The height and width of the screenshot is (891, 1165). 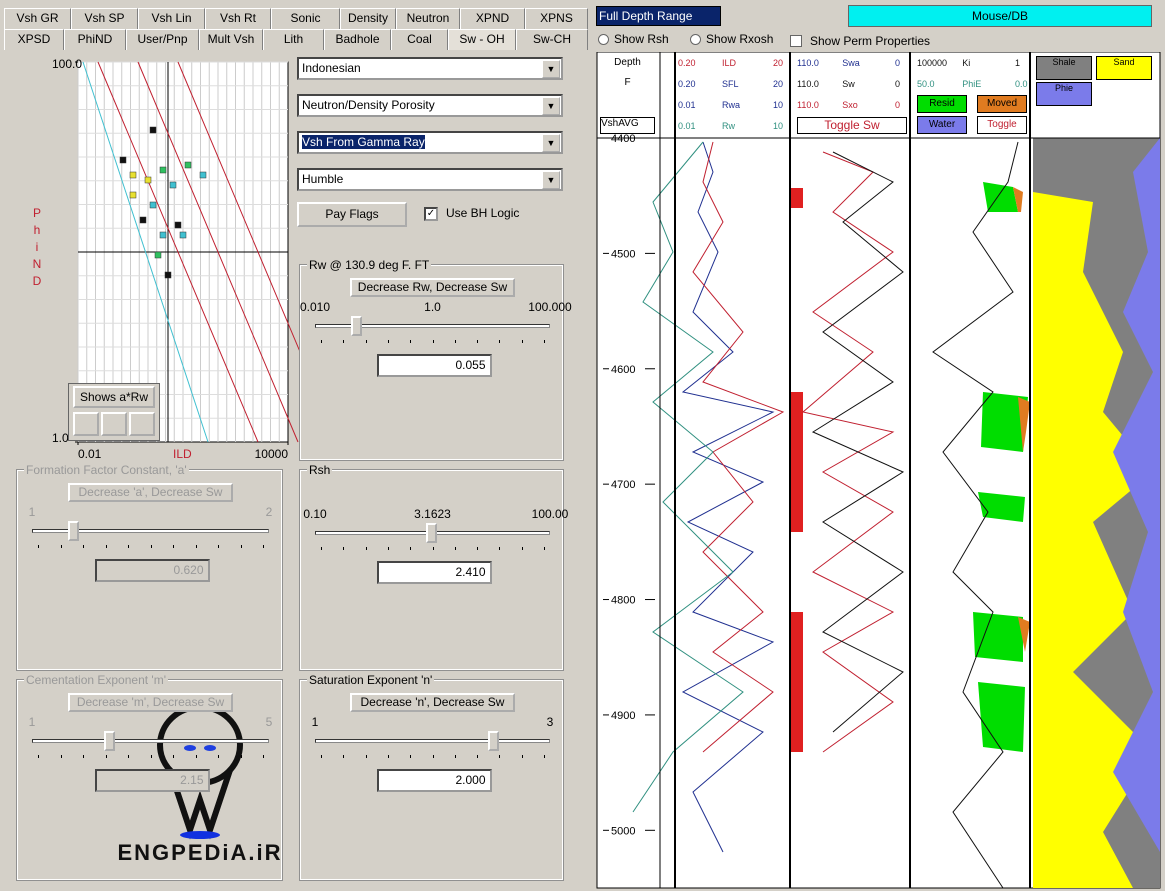 What do you see at coordinates (556, 18) in the screenshot?
I see `tab: XPNS` at bounding box center [556, 18].